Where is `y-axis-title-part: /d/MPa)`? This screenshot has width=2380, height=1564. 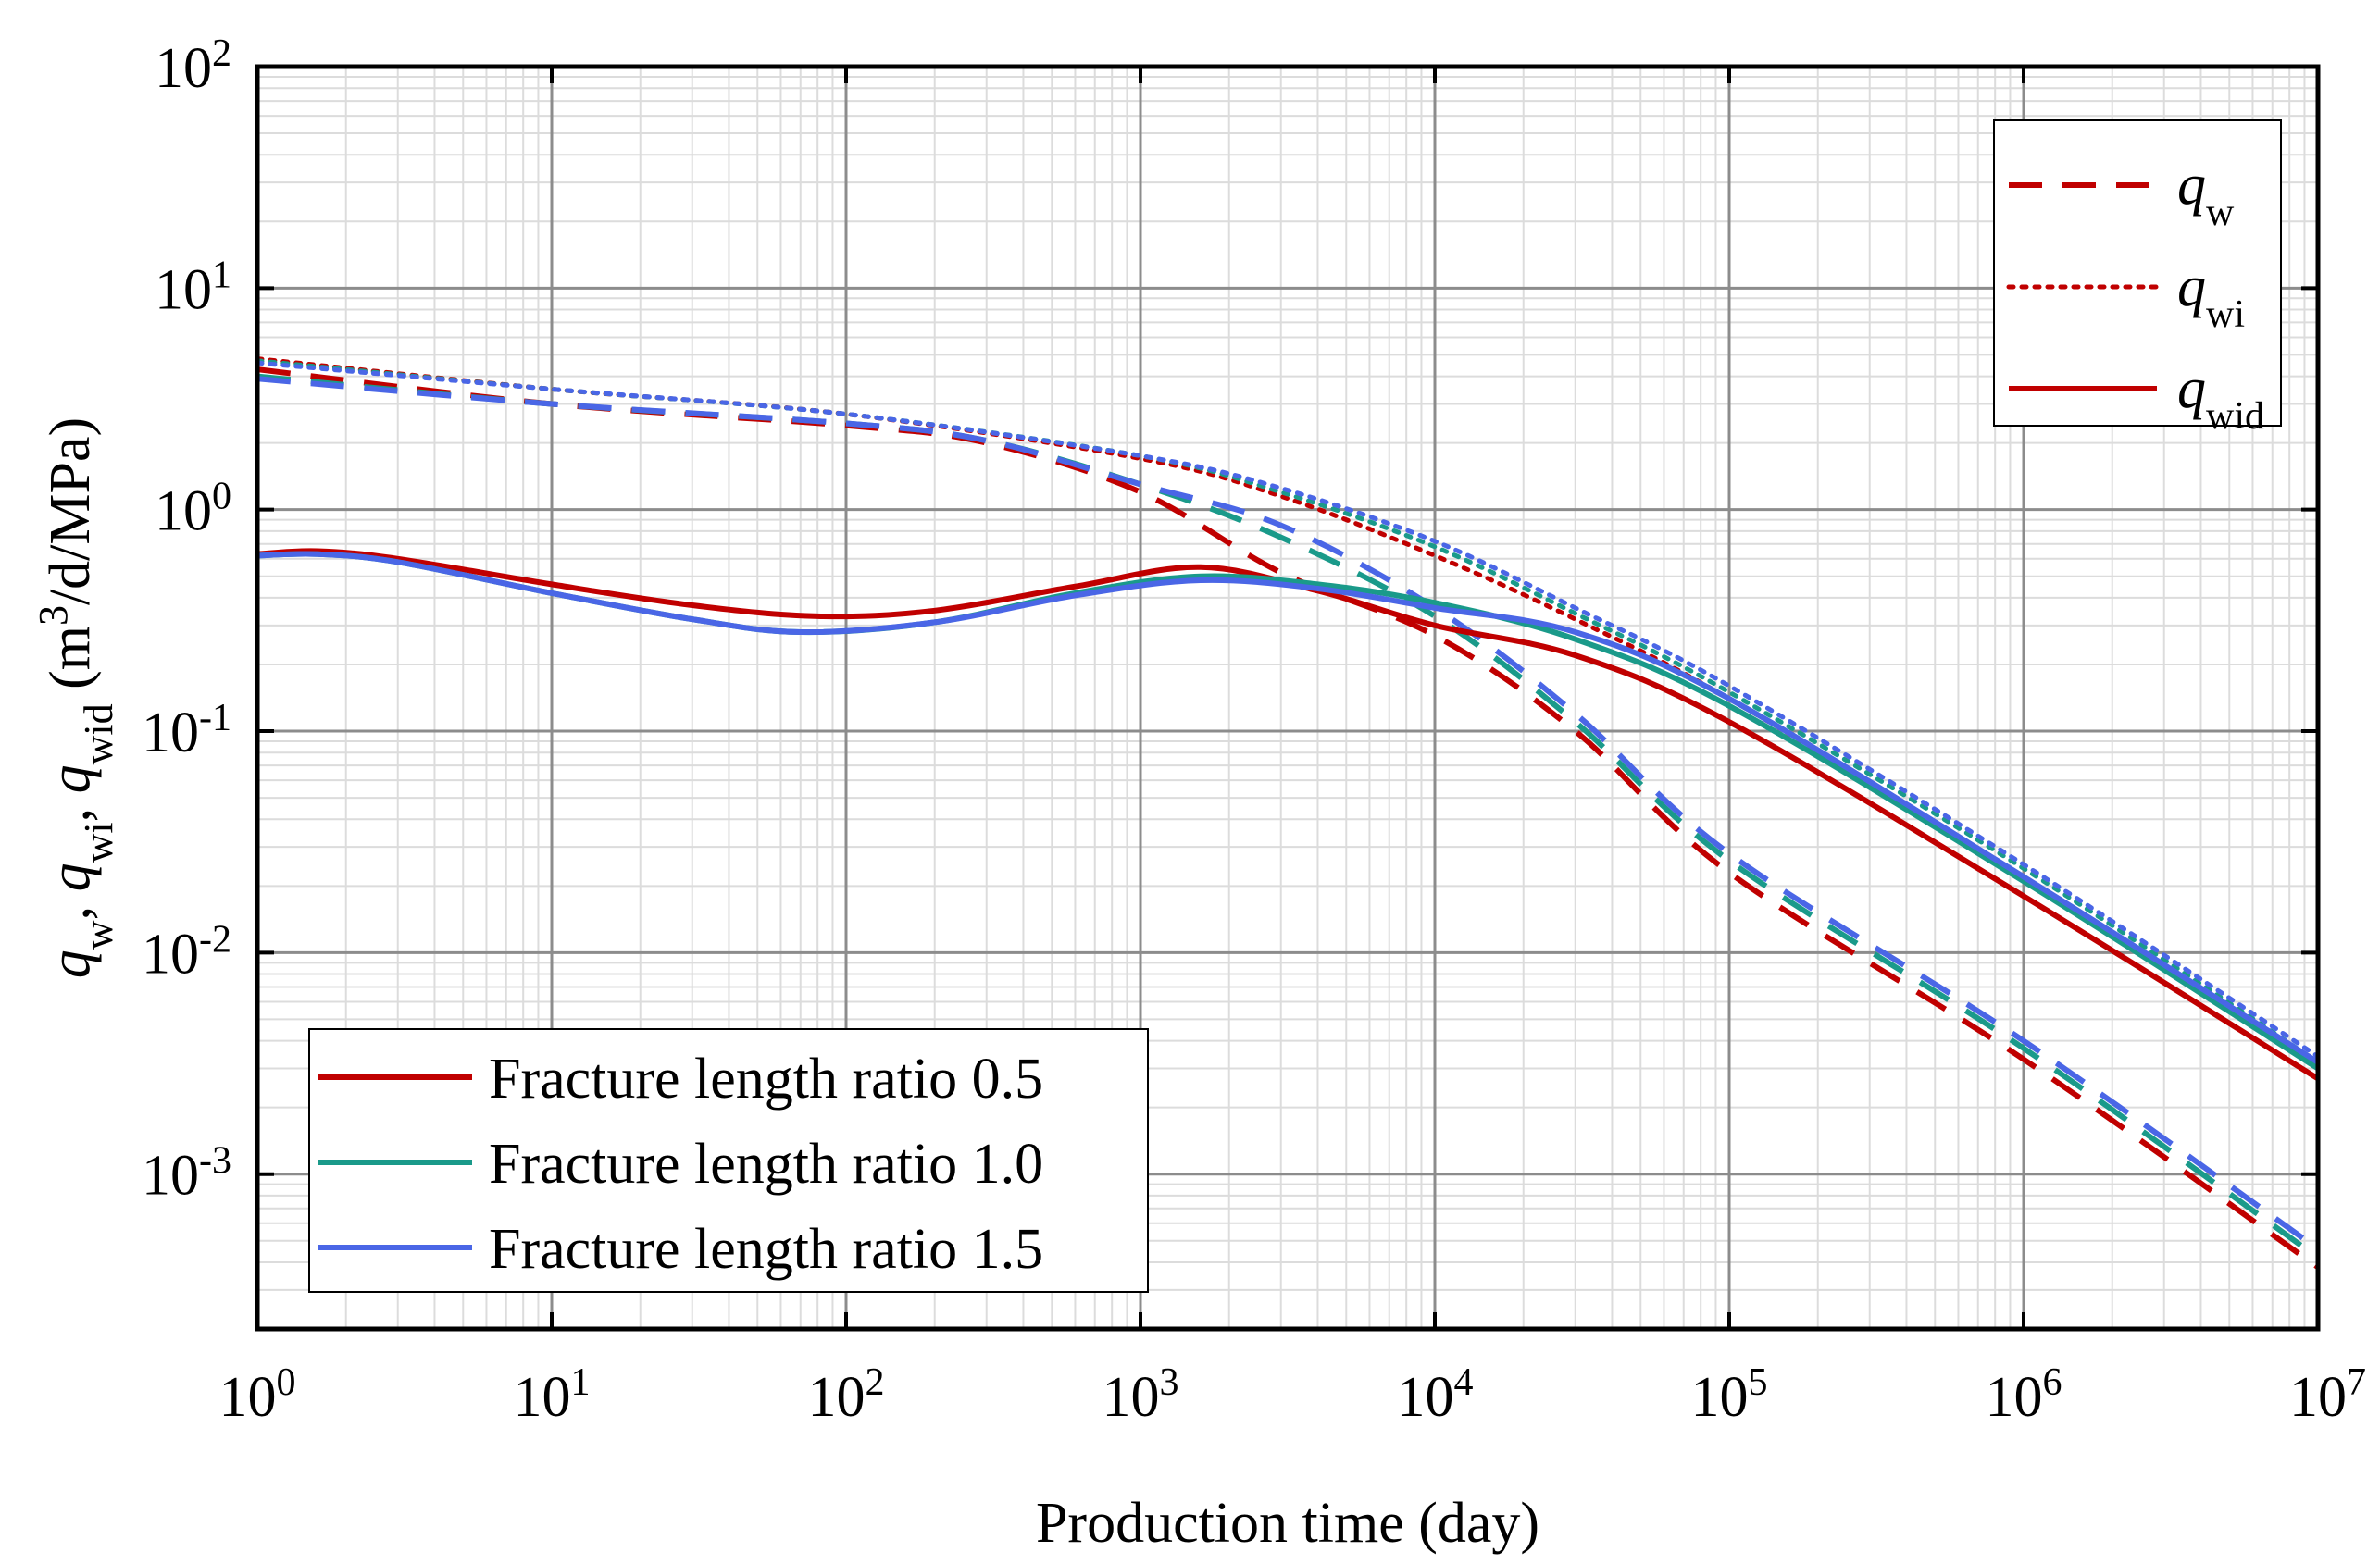
y-axis-title-part: /d/MPa) is located at coordinates (70, 511).